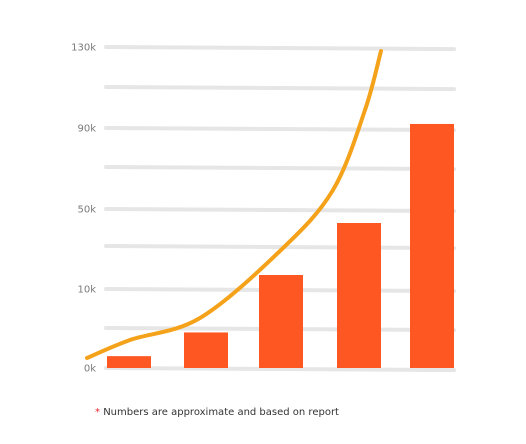 Image resolution: width=526 pixels, height=444 pixels. I want to click on y-tick-label: 50k, so click(86, 210).